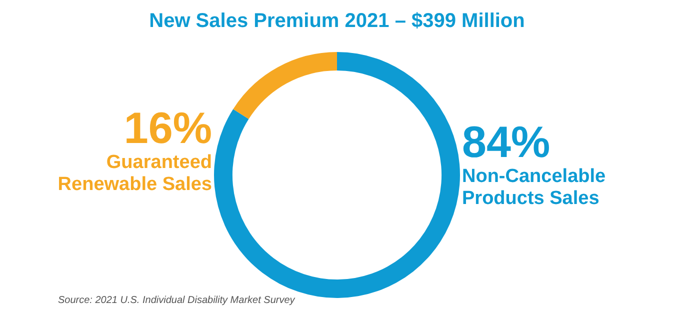 The image size is (674, 330). I want to click on data-label: 84%, so click(507, 142).